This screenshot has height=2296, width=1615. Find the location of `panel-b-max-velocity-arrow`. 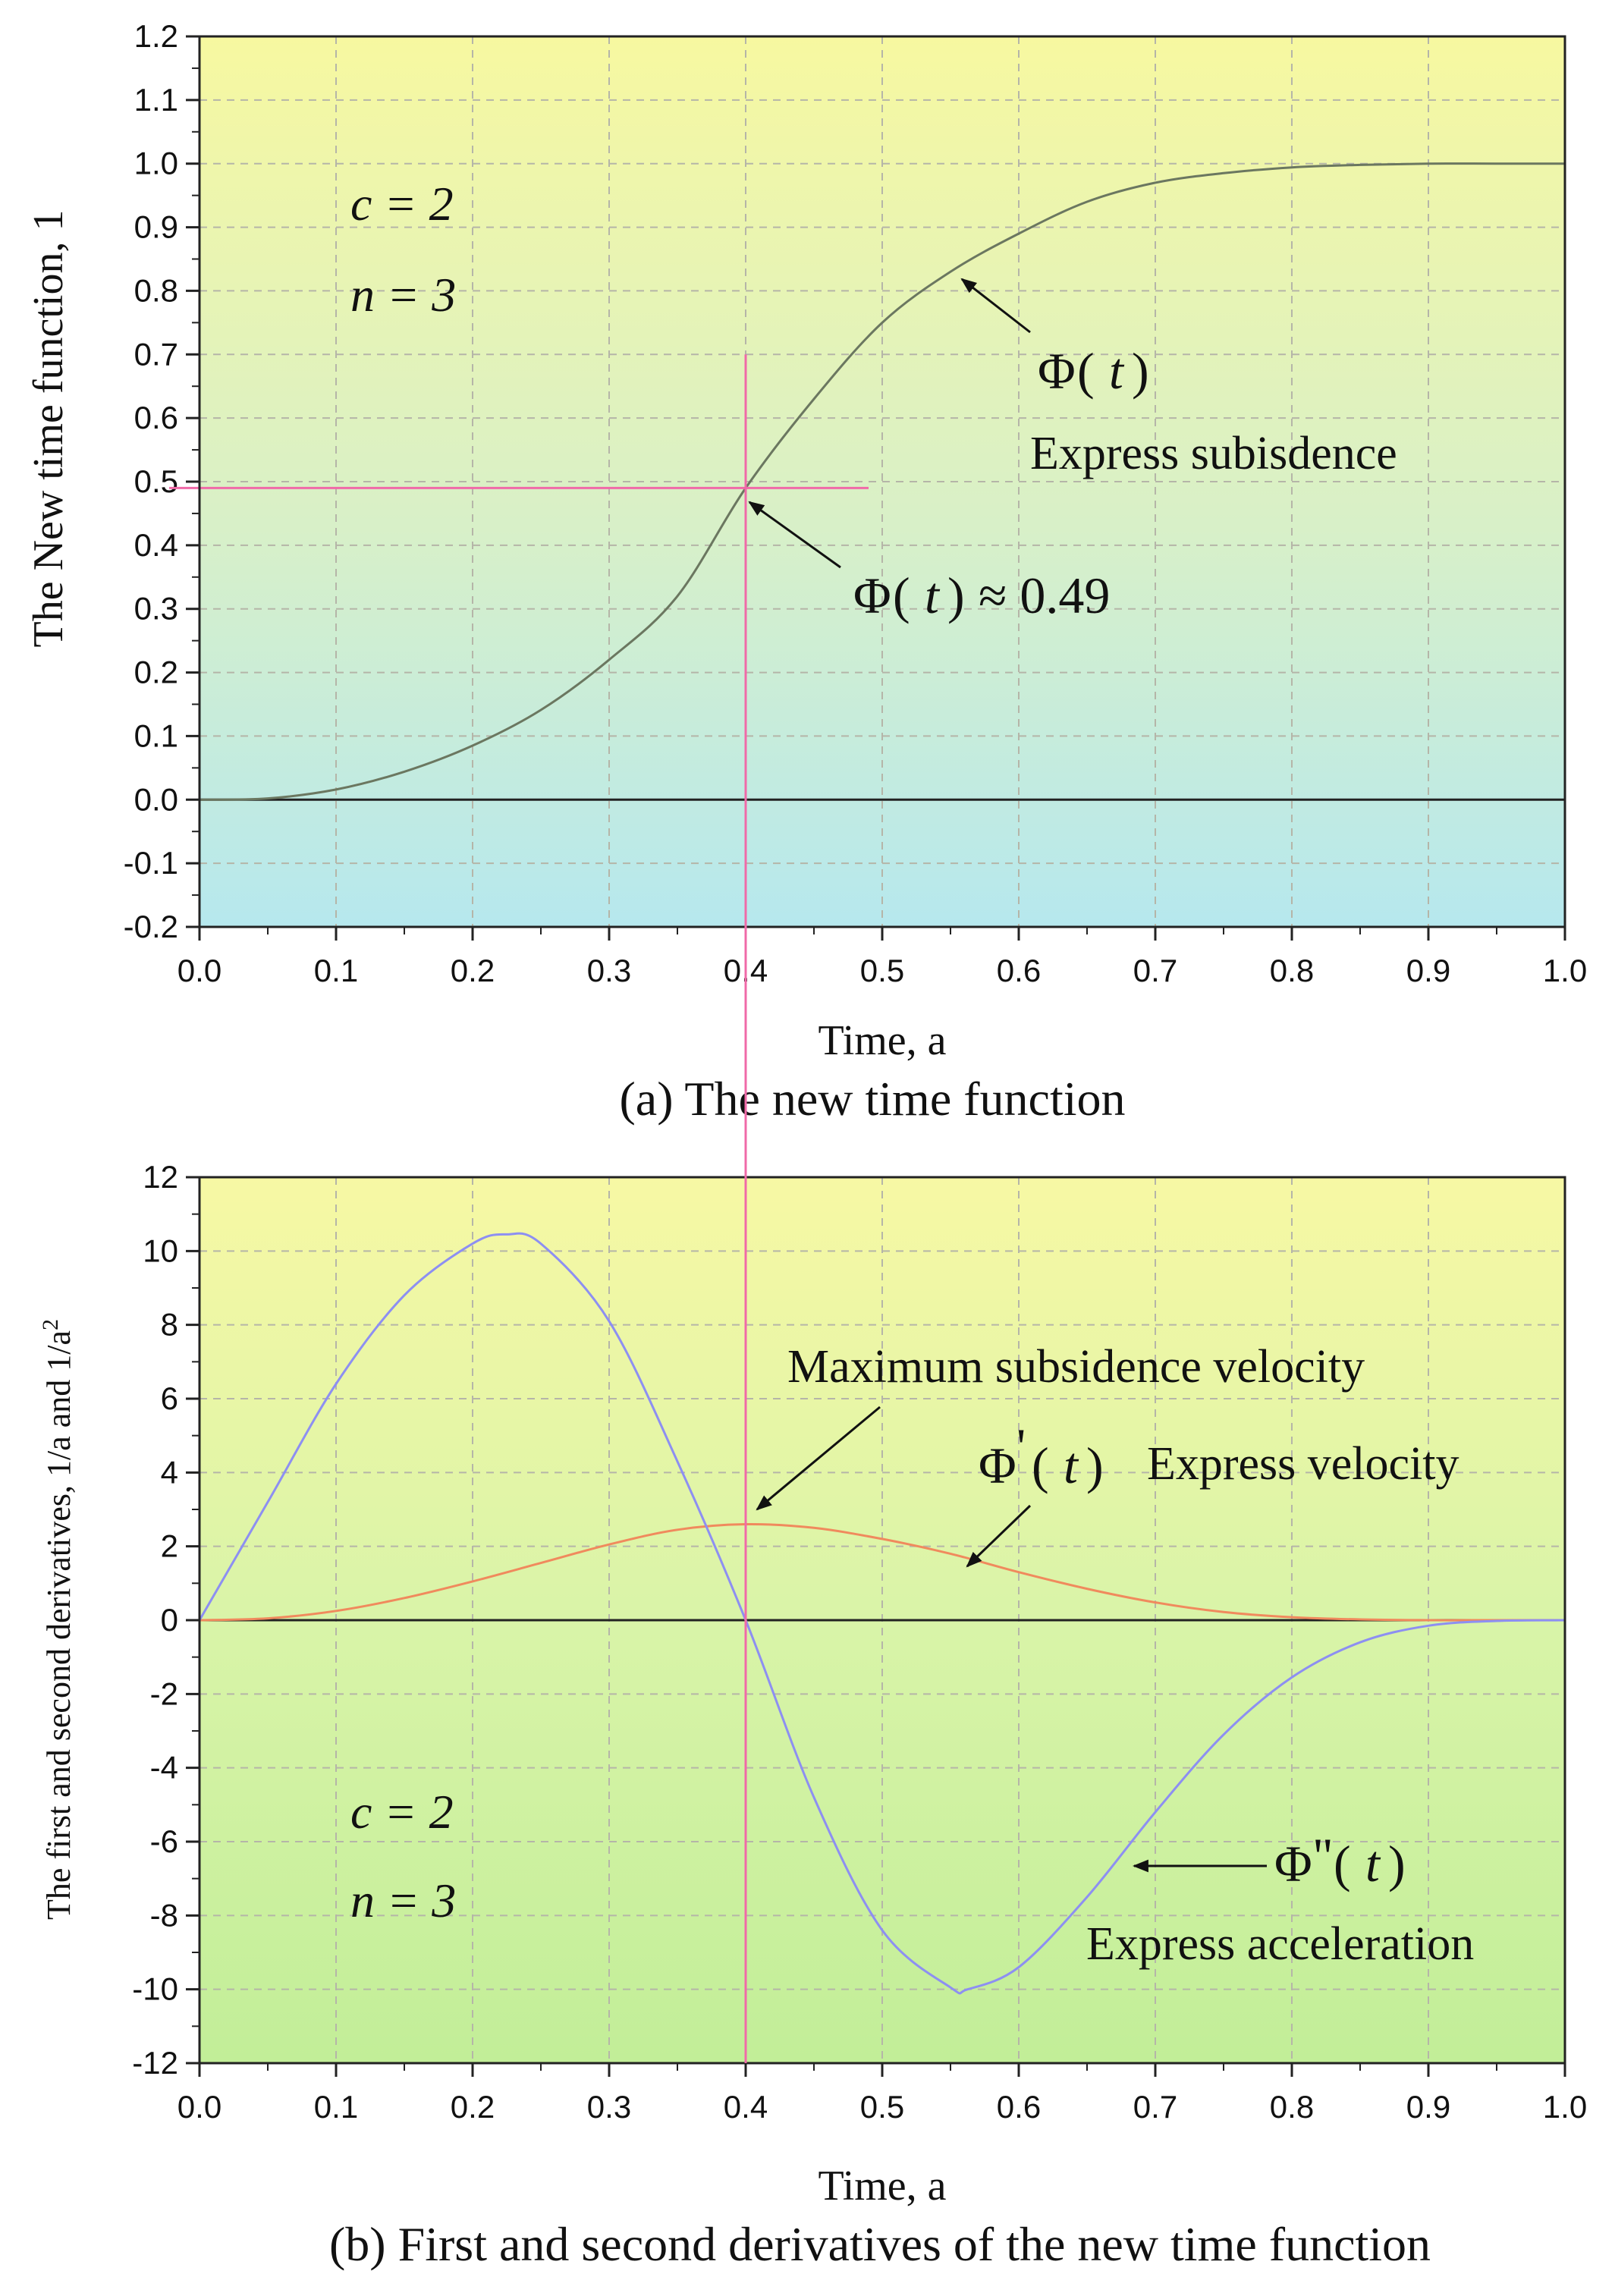

panel-b-max-velocity-arrow is located at coordinates (818, 1458).